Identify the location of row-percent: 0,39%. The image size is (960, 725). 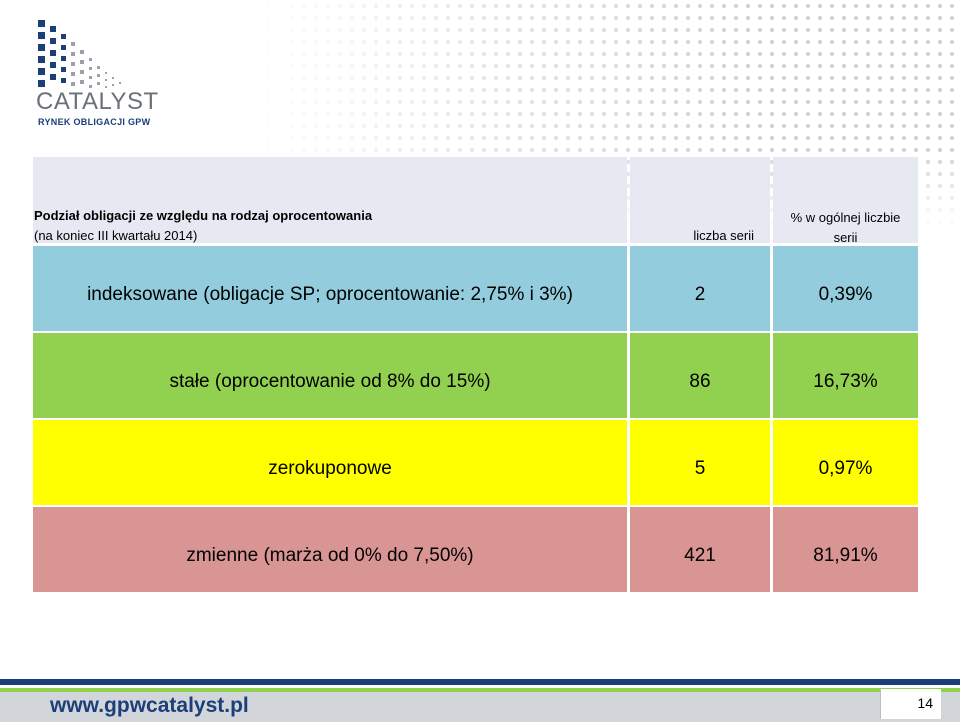
(845, 288).